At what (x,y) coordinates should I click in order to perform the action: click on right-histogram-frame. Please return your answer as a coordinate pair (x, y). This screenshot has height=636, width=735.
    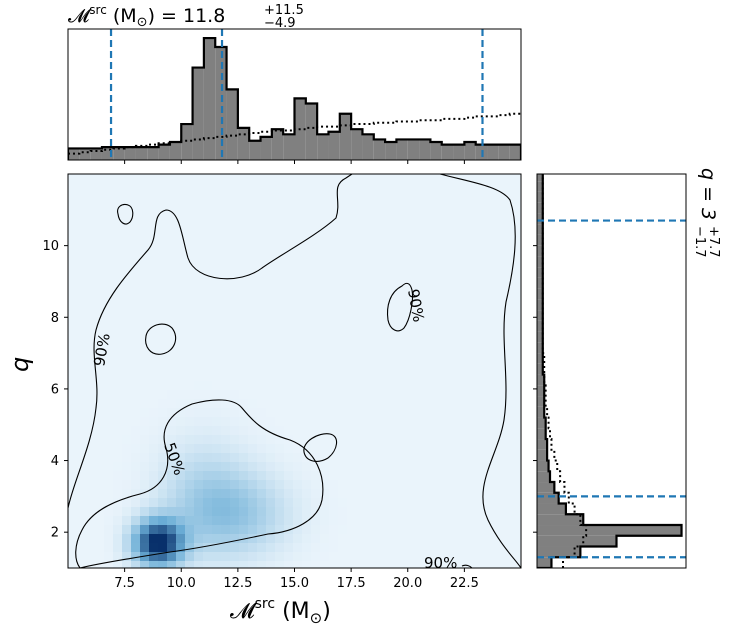
    Looking at the image, I should click on (611, 371).